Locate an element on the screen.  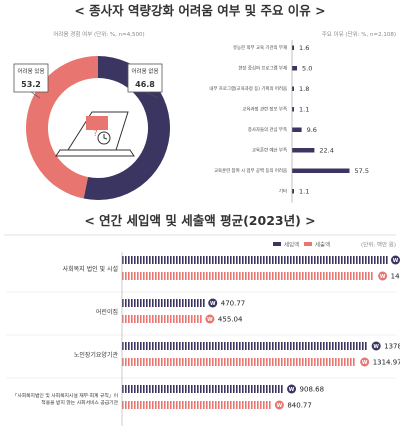
reason-label-7: 기타 is located at coordinates (283, 191).